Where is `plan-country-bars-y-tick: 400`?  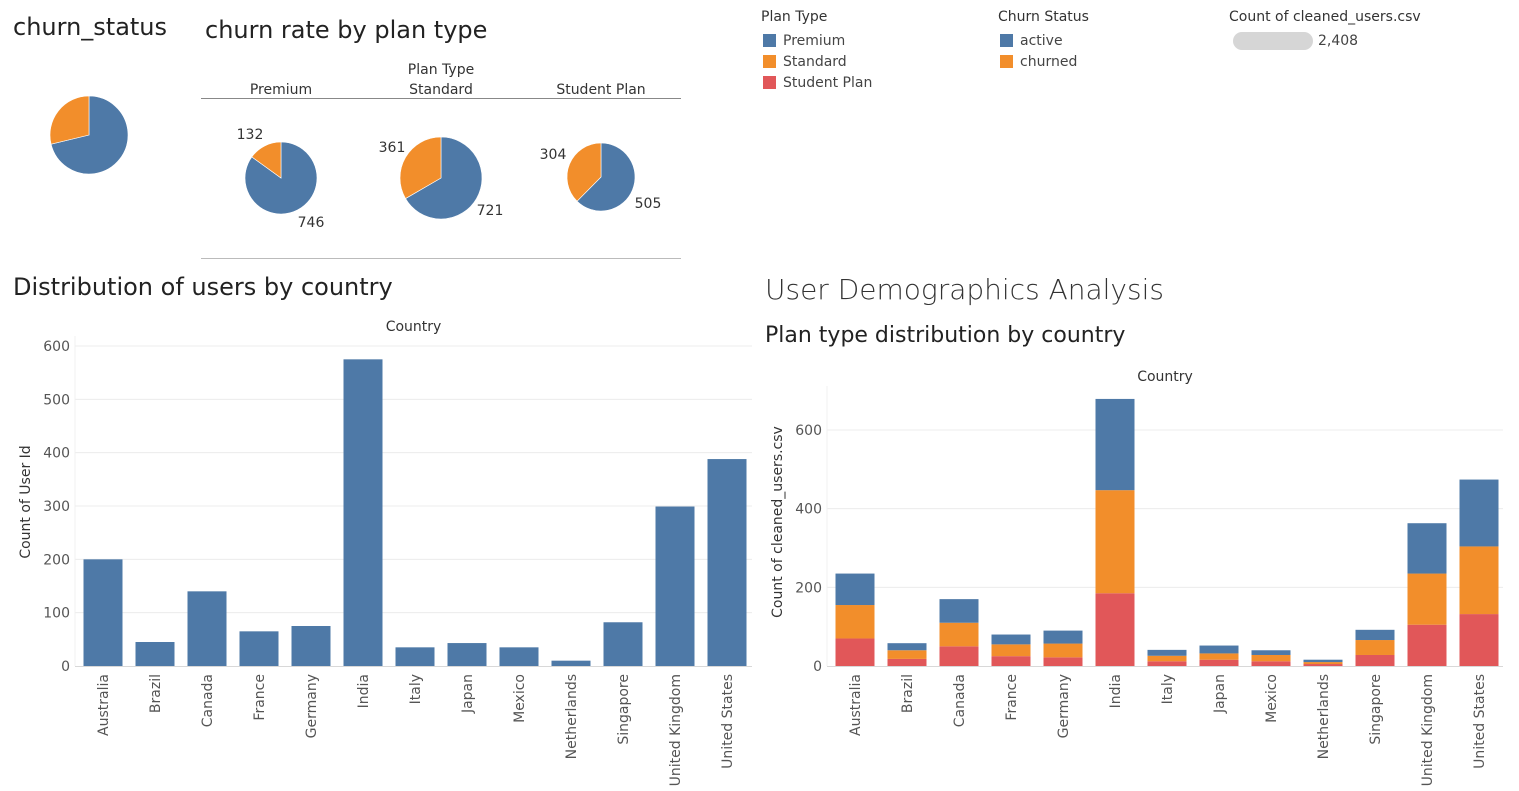 plan-country-bars-y-tick: 400 is located at coordinates (808, 510).